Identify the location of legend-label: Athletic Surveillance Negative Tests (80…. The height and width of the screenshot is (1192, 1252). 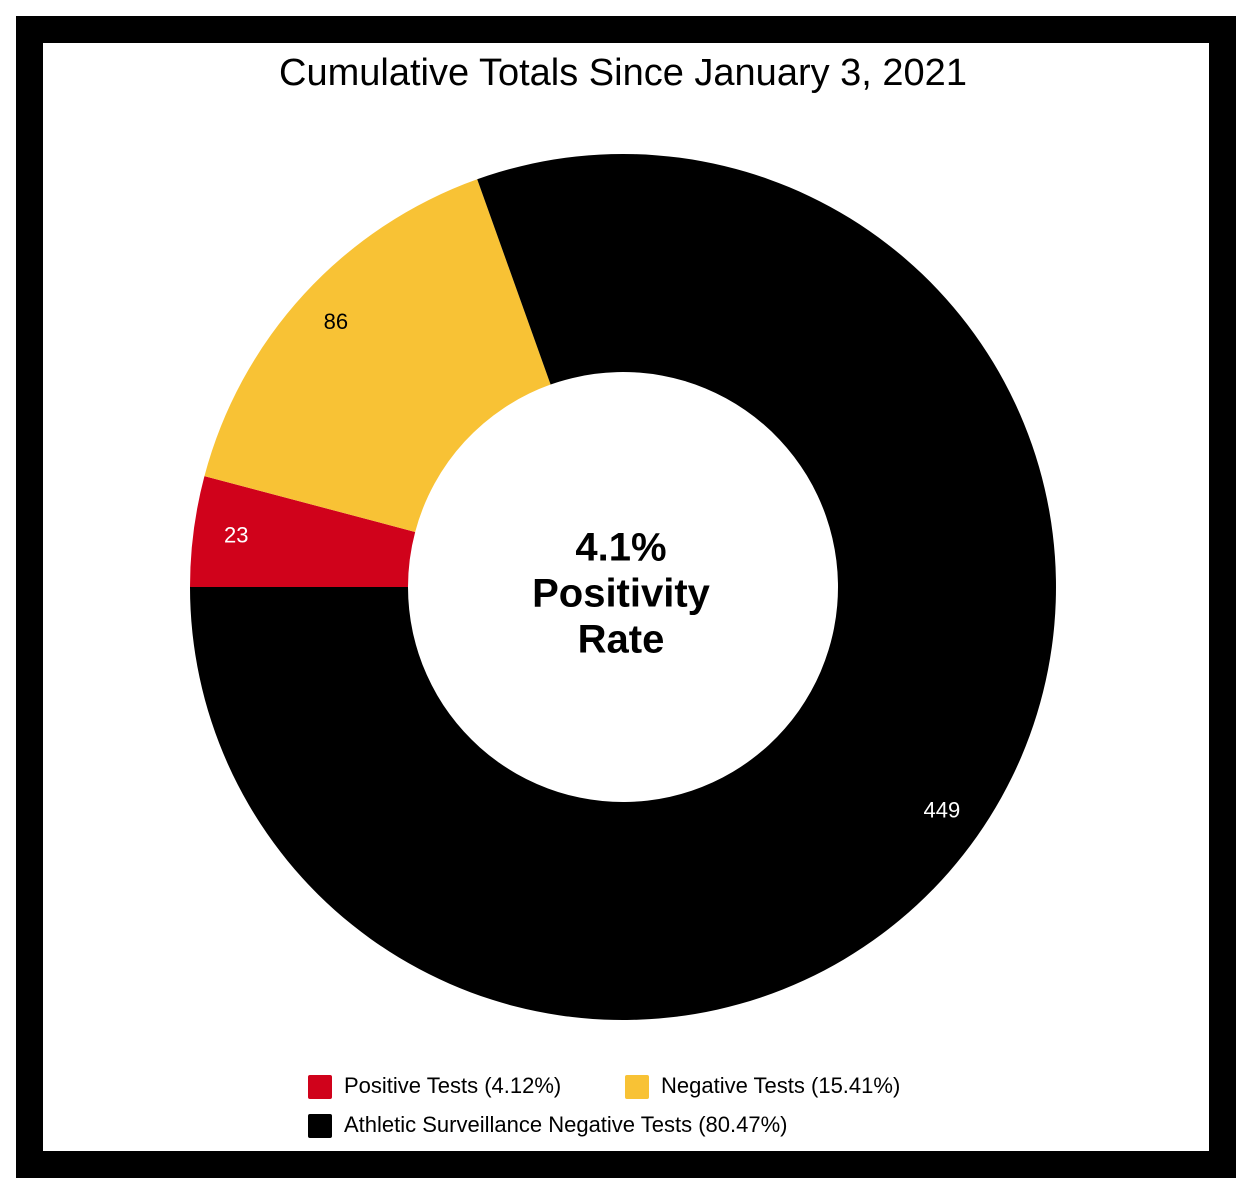
(565, 1124).